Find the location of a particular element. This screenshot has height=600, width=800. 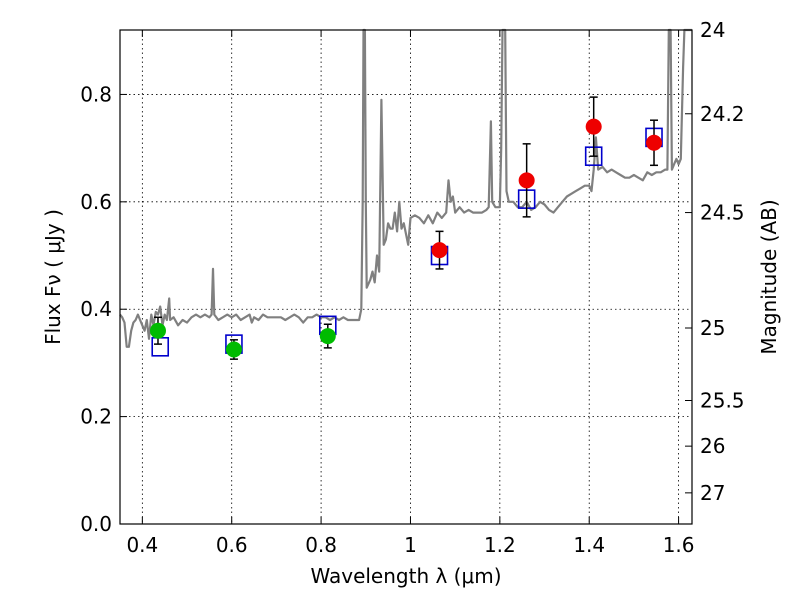

x-tick-label: 0.8 is located at coordinates (321, 545).